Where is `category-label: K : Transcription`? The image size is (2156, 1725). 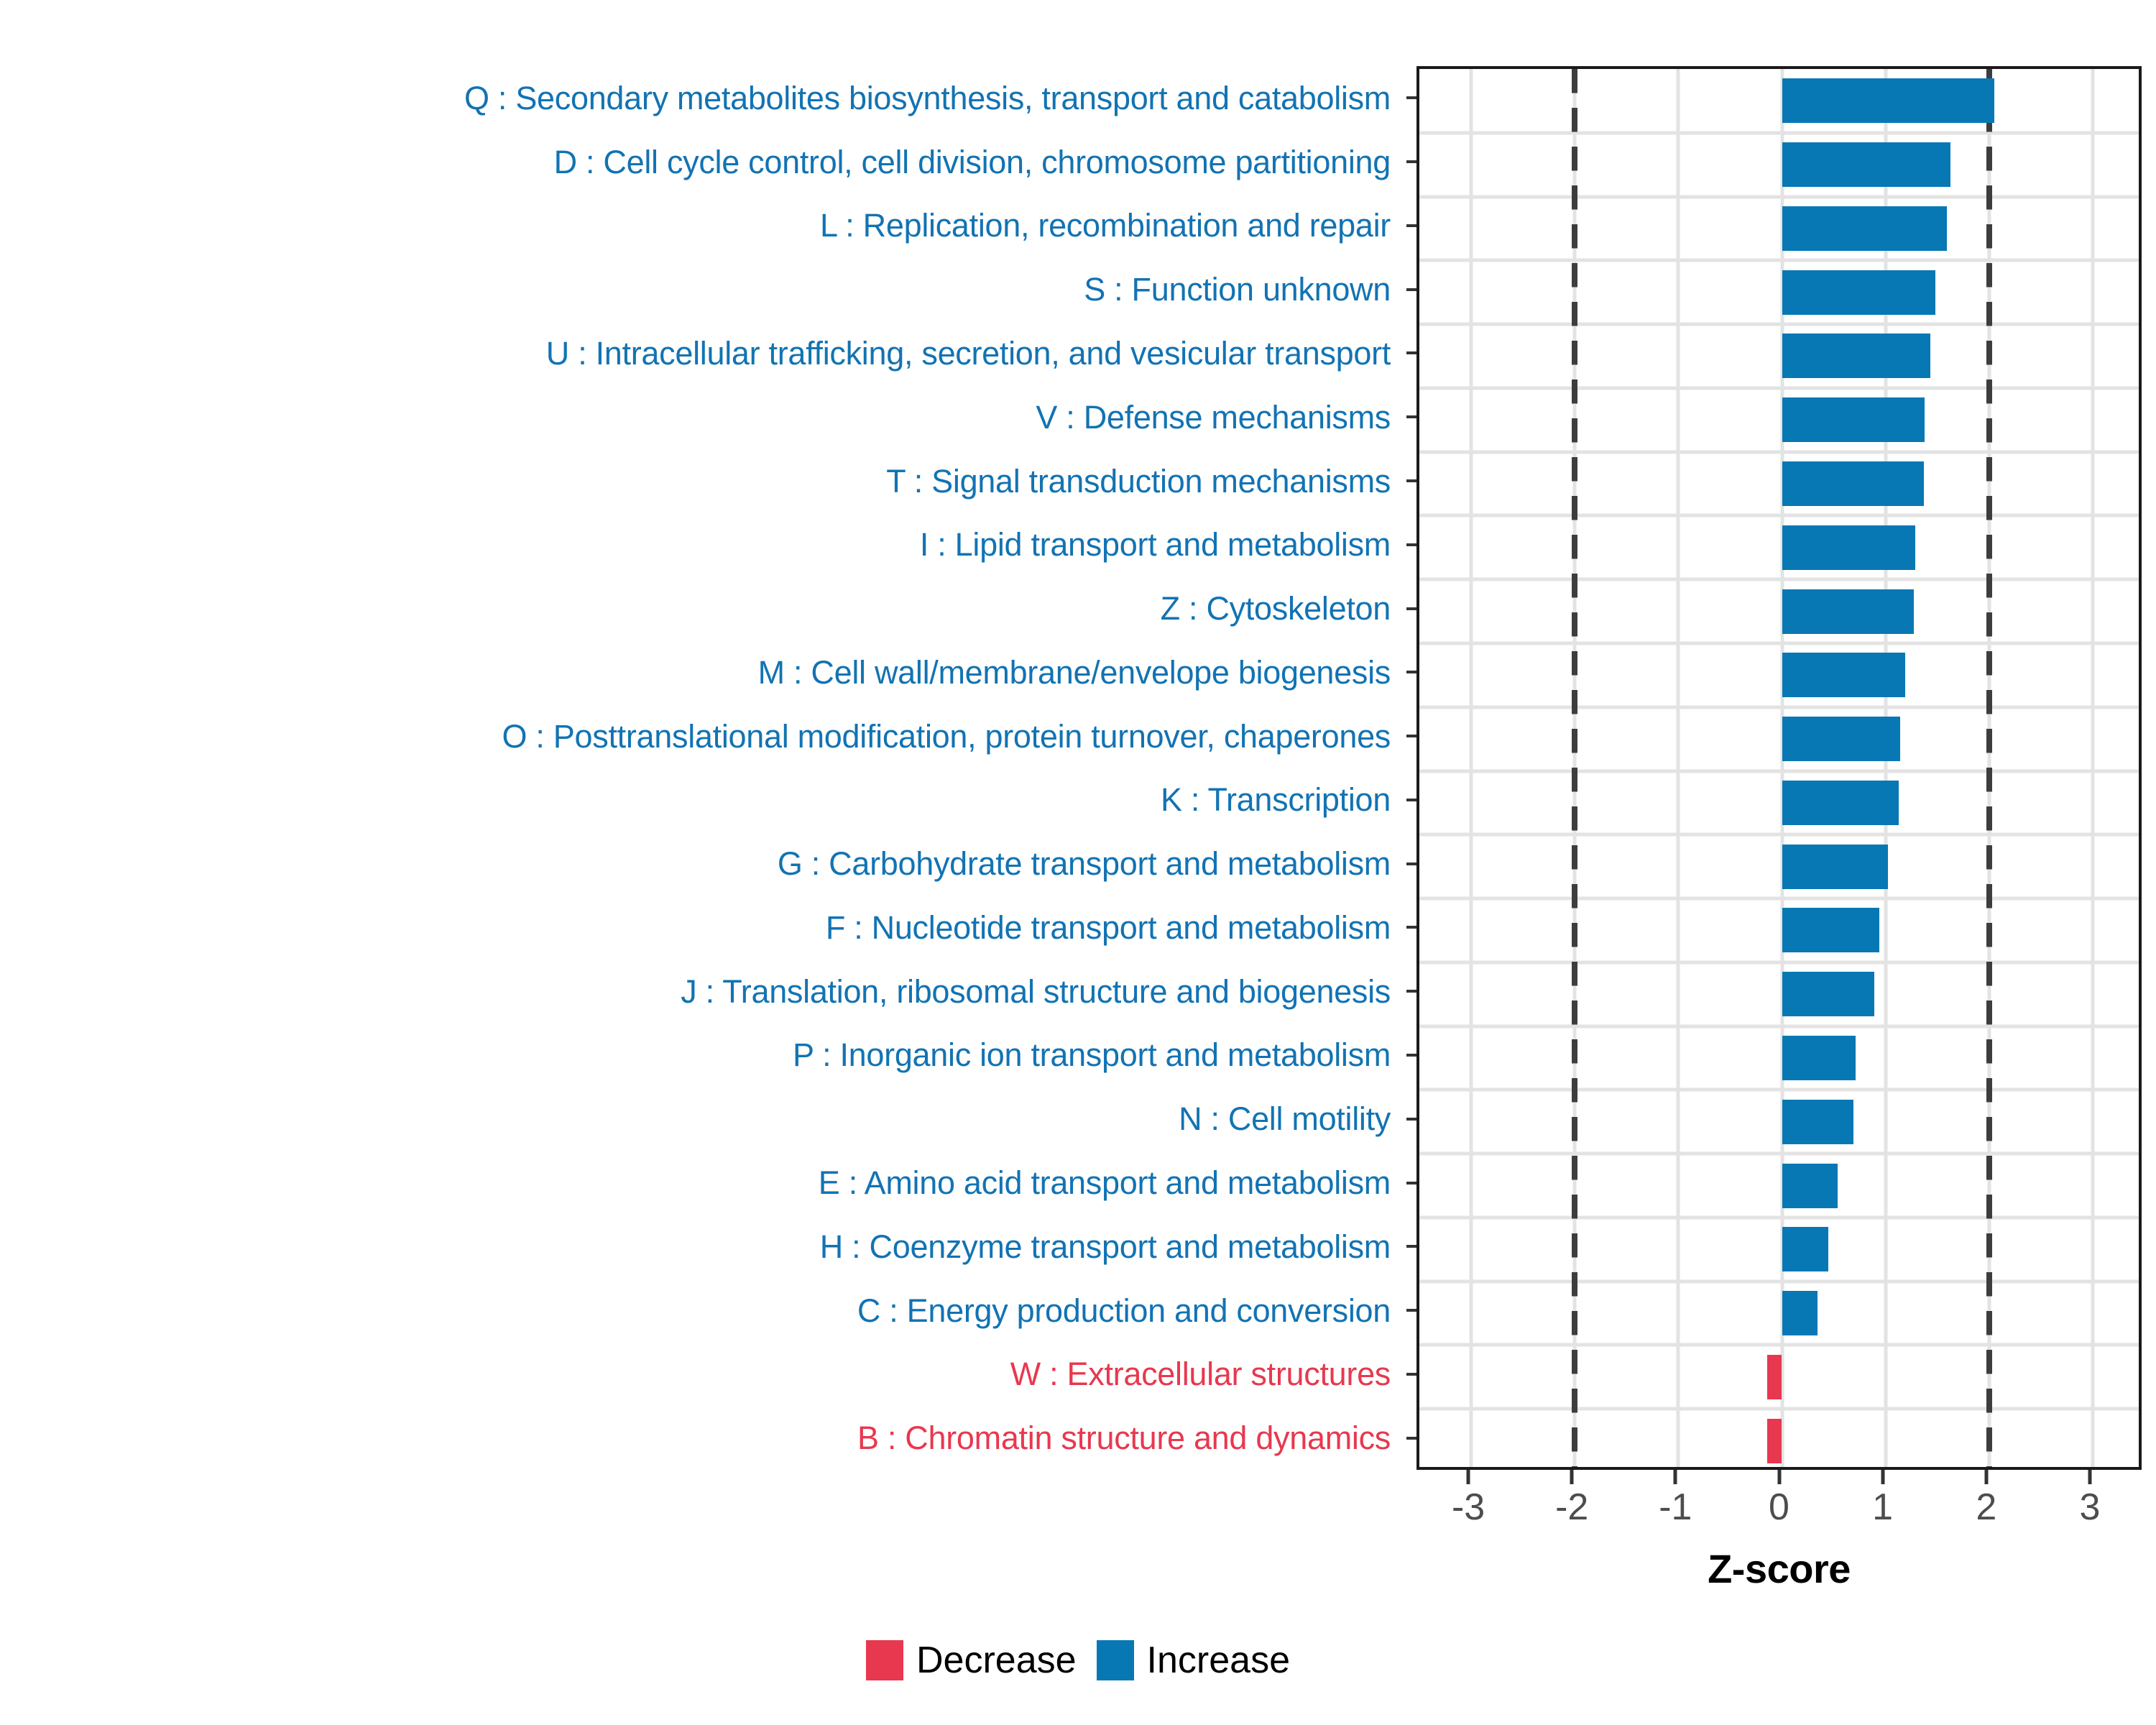 category-label: K : Transcription is located at coordinates (1276, 800).